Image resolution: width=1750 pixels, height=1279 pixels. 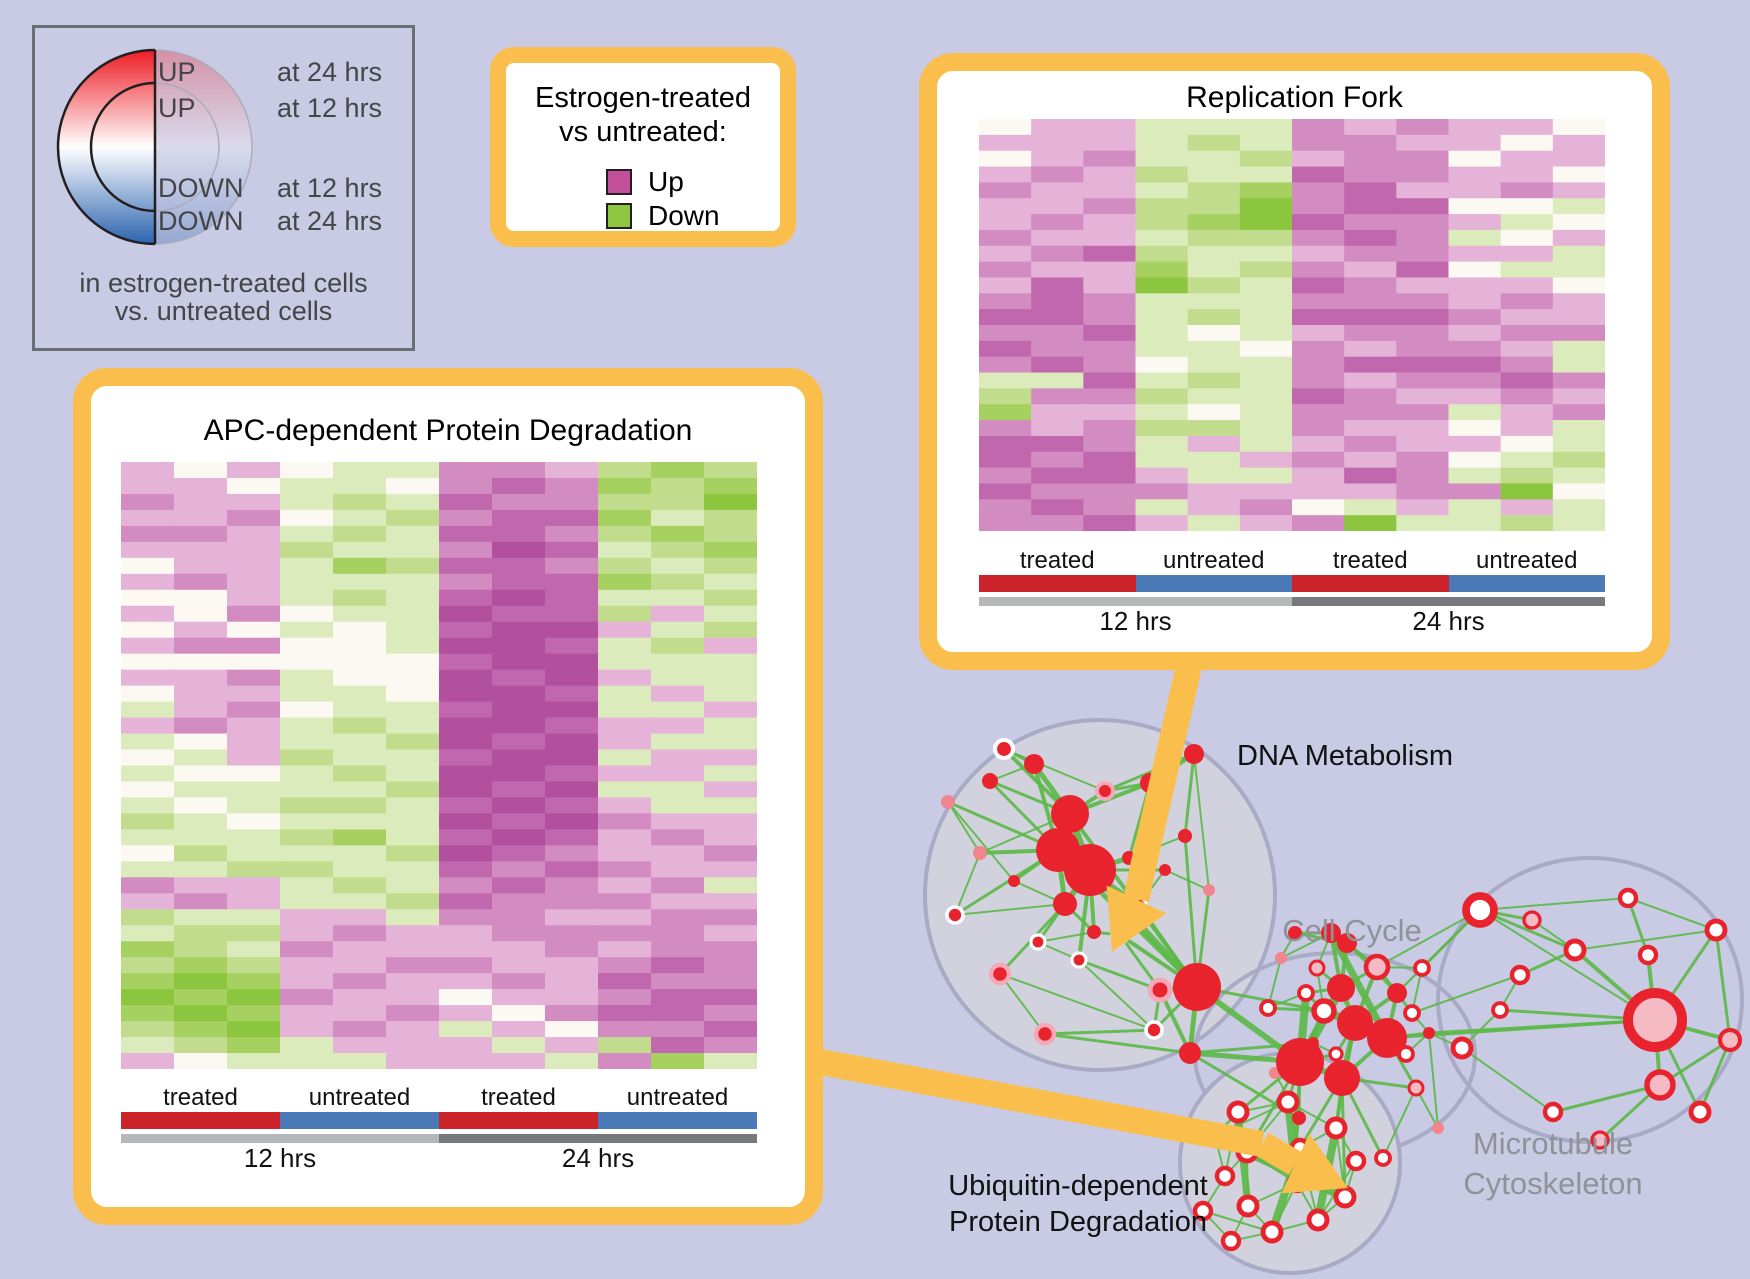 I want to click on rf-treatment-bar, so click(x=1292, y=583).